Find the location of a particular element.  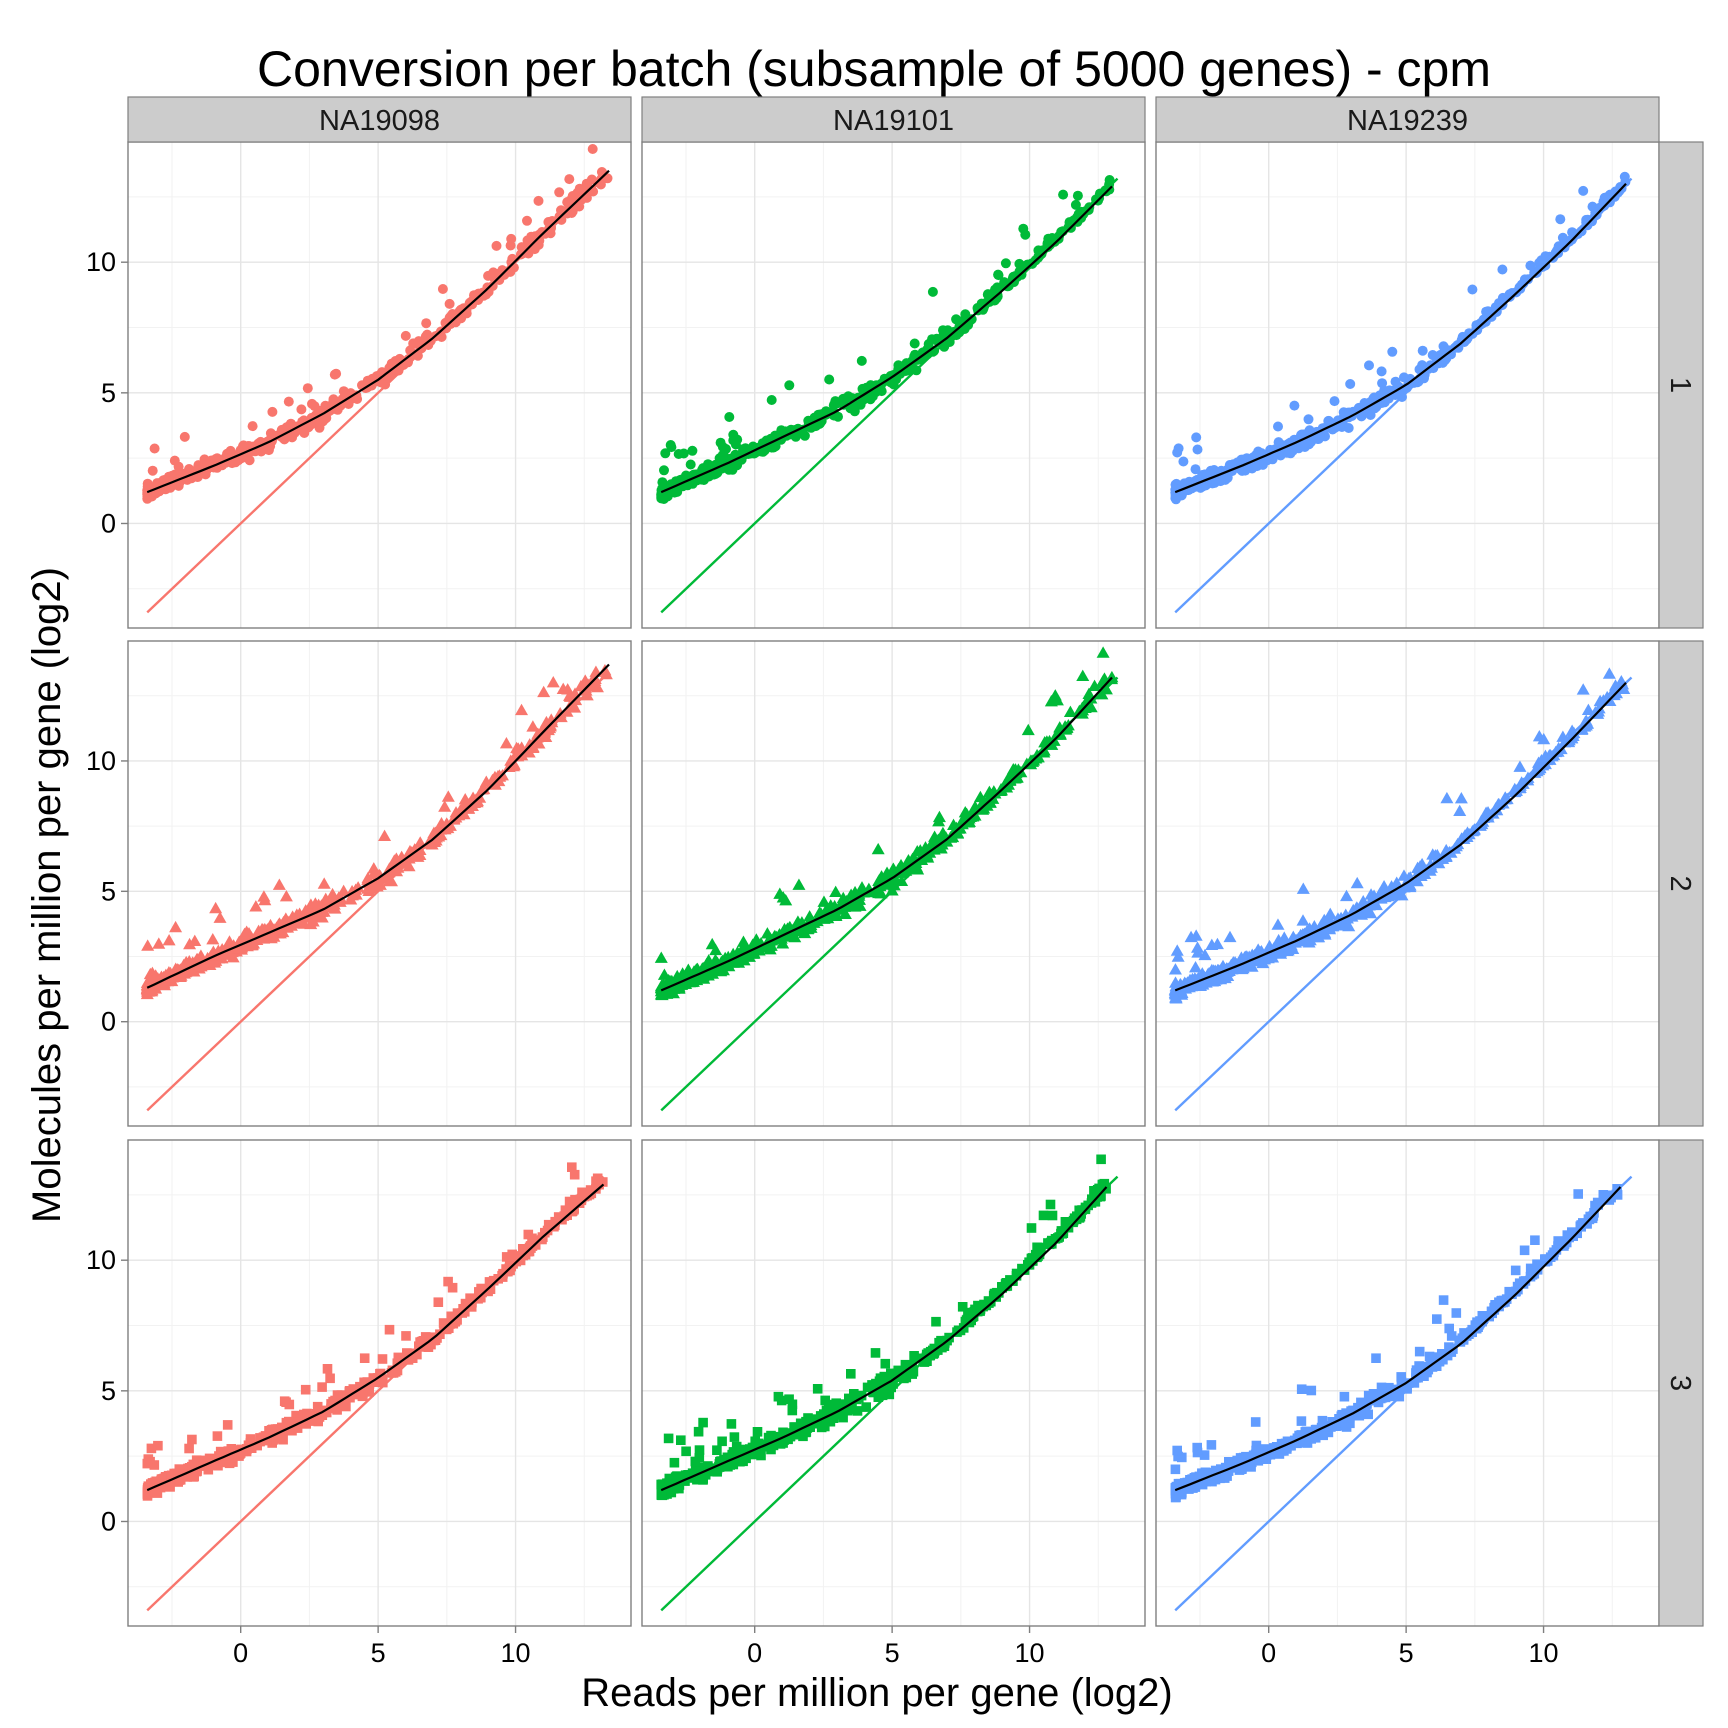

x-axis-NA19101: 0 5 10 is located at coordinates (896, 1647).